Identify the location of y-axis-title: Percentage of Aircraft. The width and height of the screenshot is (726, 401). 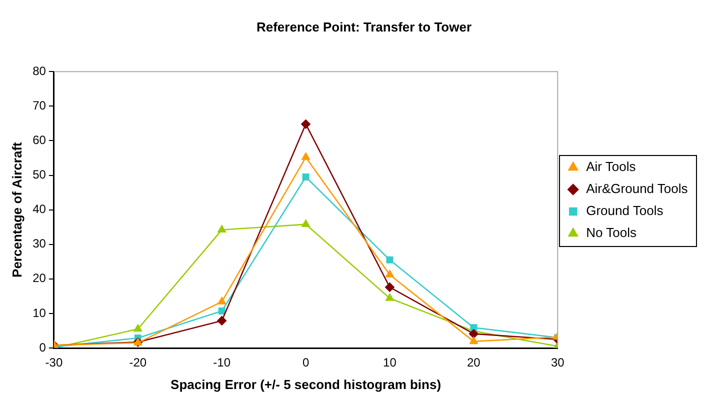
(16, 209).